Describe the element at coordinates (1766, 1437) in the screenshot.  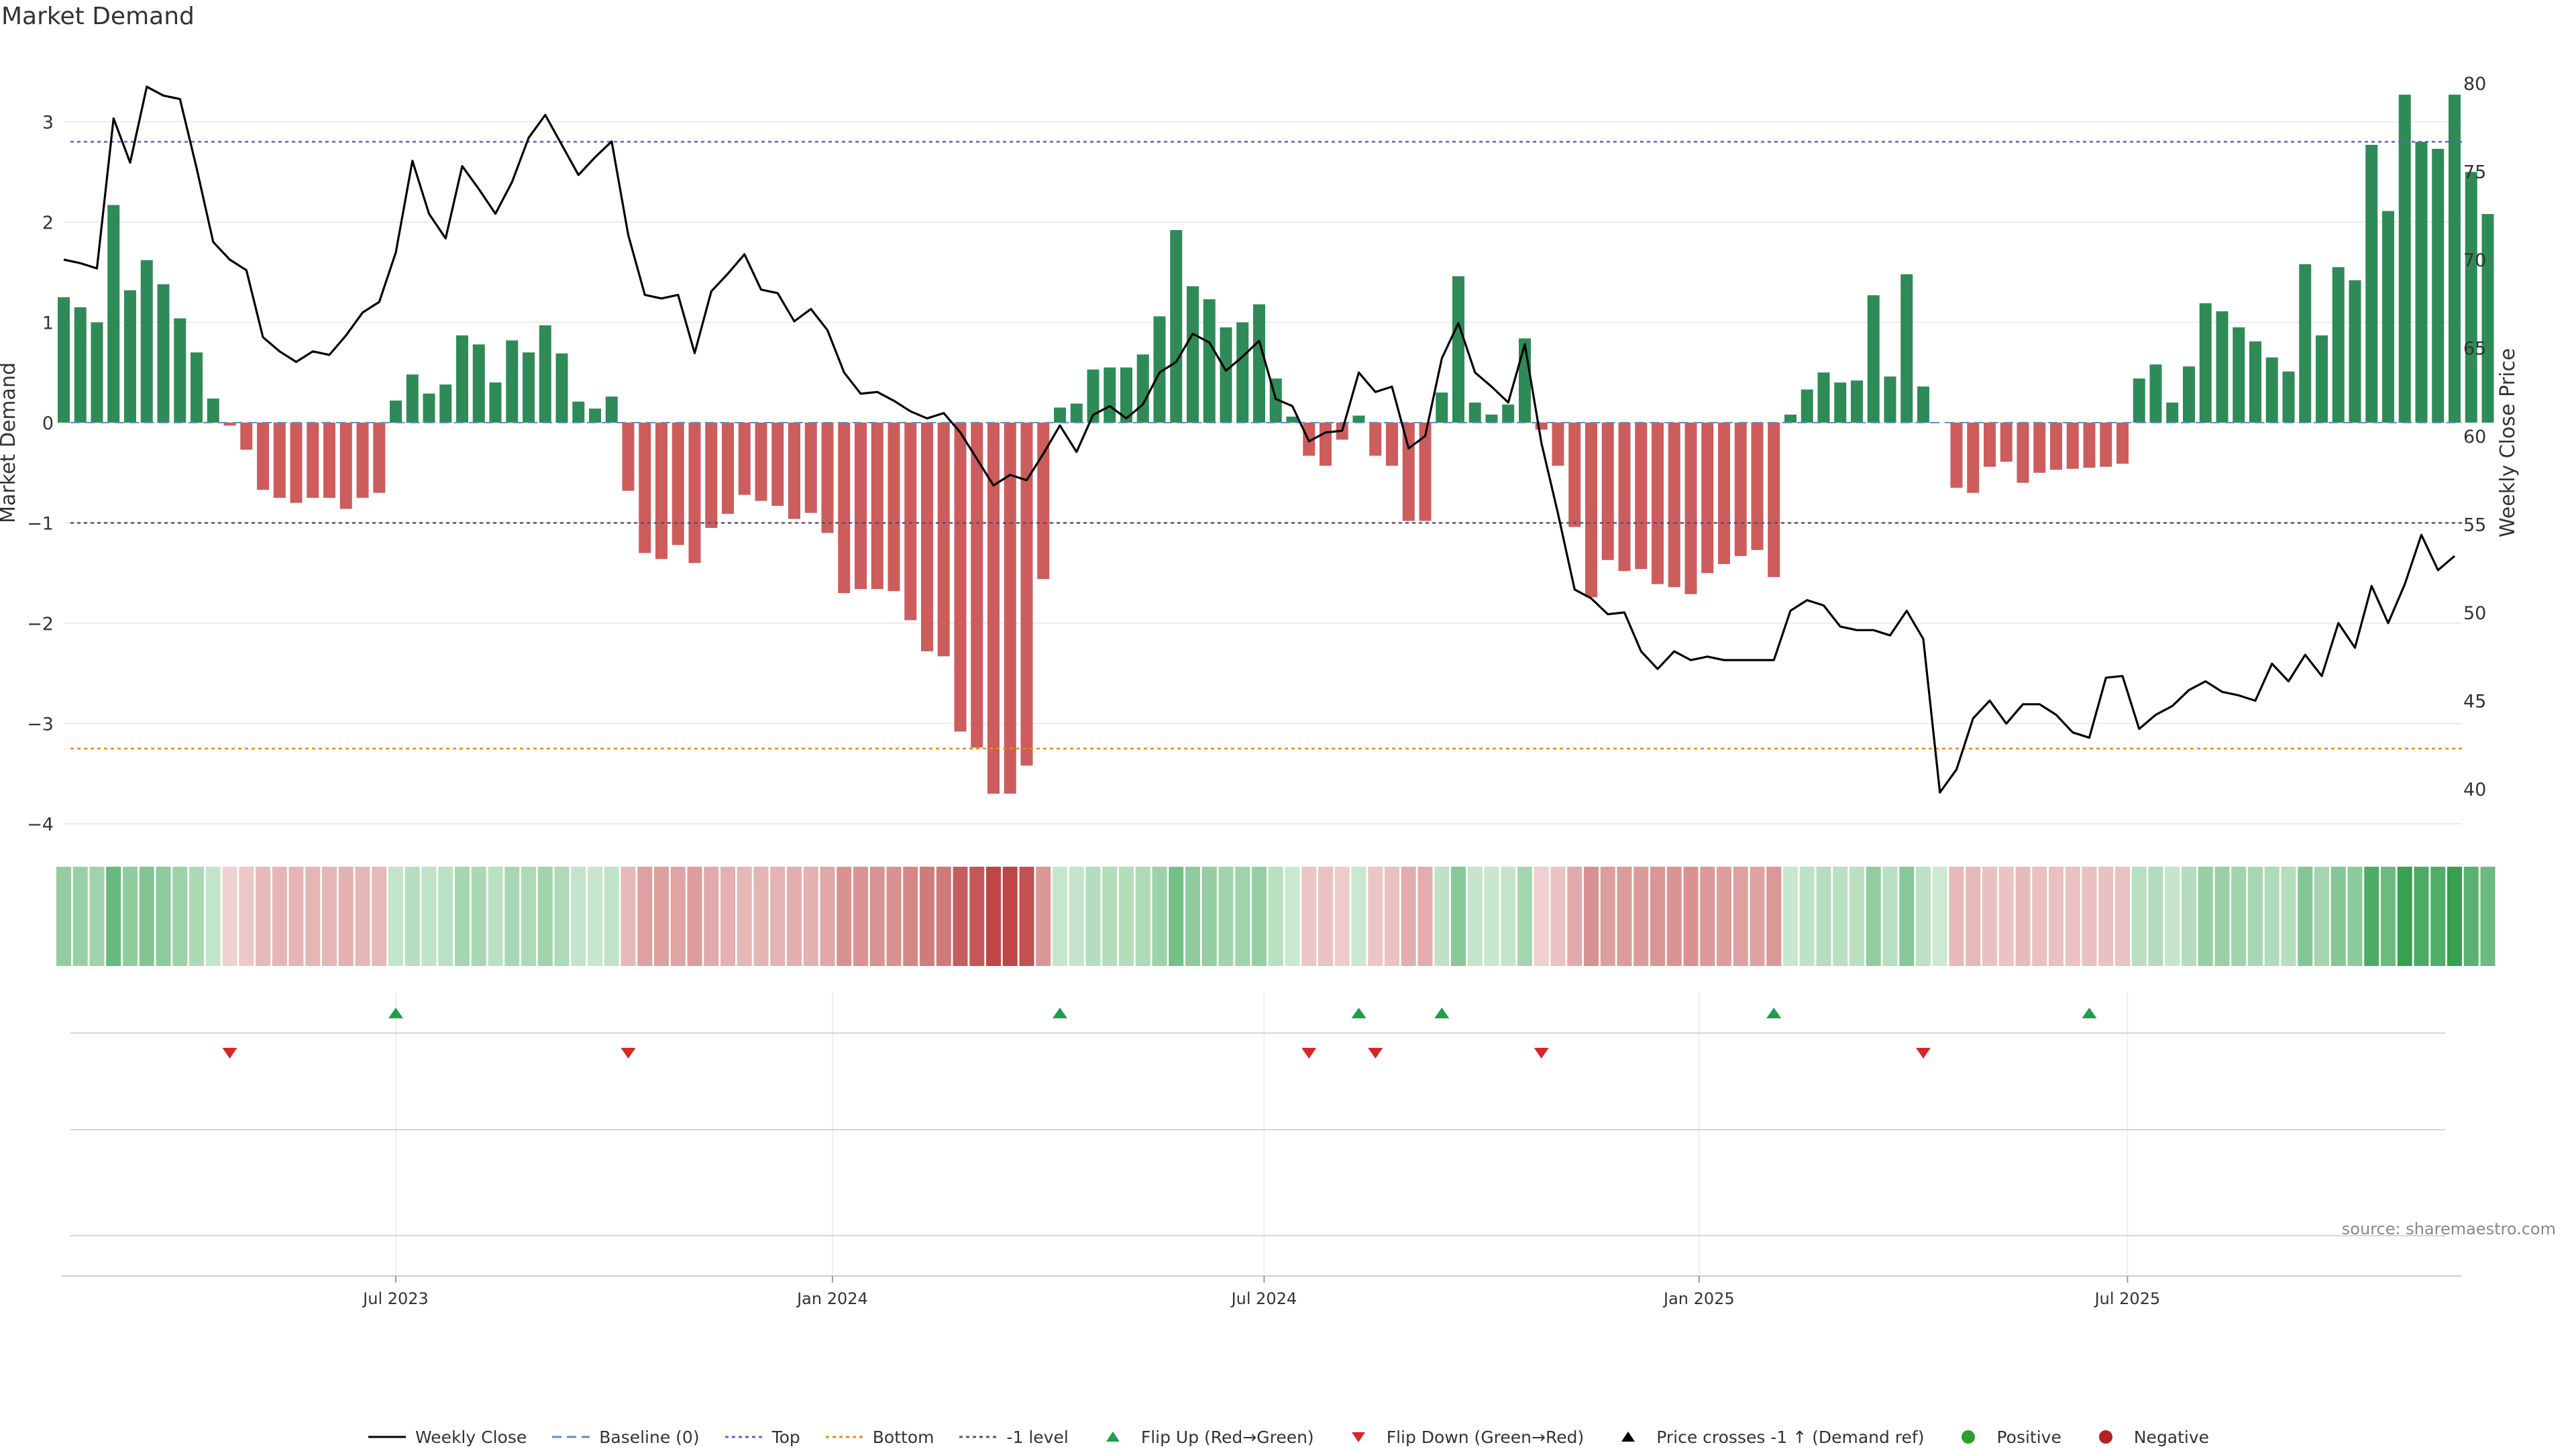
I see `legend-item: Price crosses -1 ↑ (Demand ref)` at that location.